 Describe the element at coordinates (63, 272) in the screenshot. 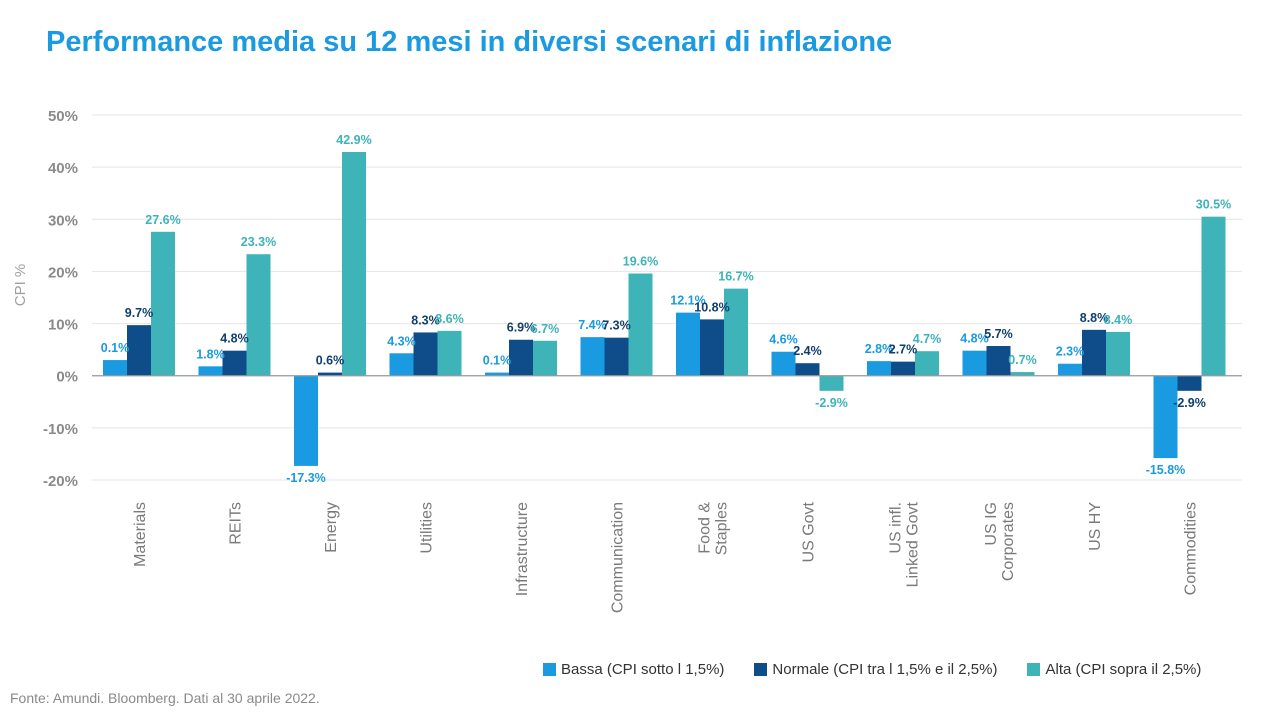

I see `y-tick-label: 20%` at that location.